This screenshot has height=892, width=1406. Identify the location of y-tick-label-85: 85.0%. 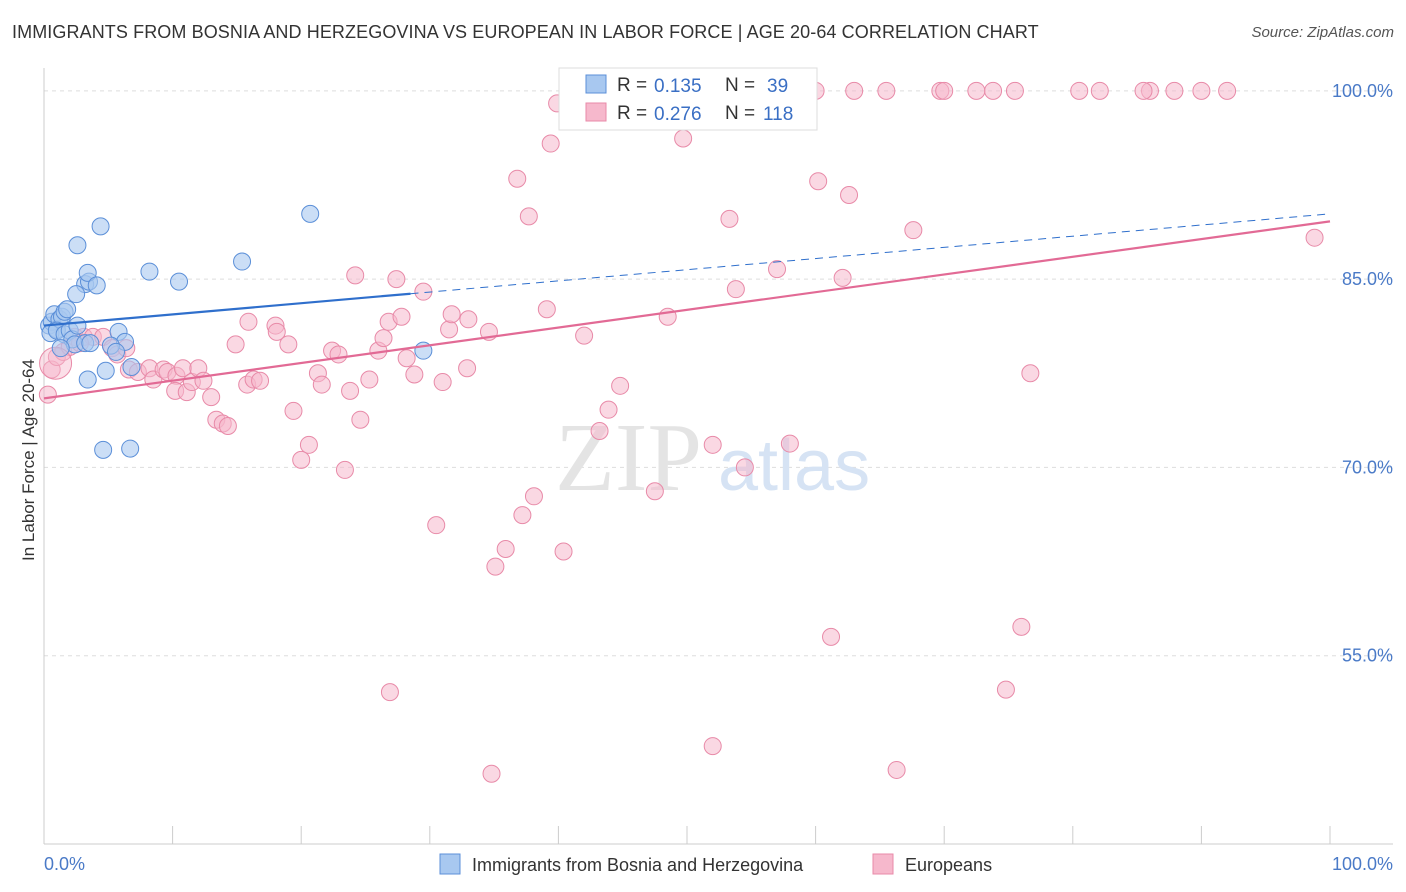
(1367, 279).